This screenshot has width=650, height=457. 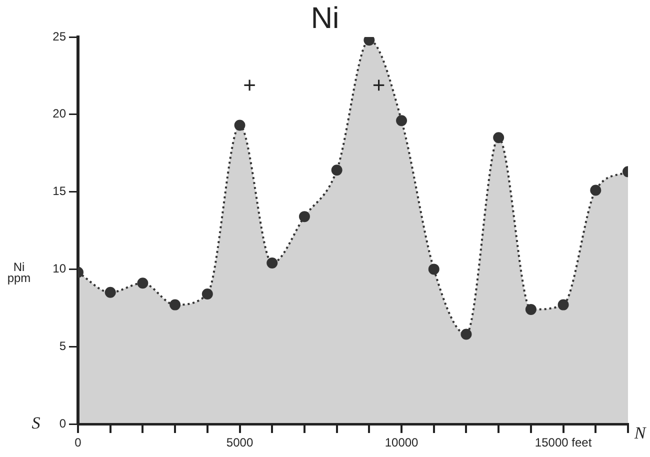 What do you see at coordinates (325, 18) in the screenshot?
I see `chart-title: Ni` at bounding box center [325, 18].